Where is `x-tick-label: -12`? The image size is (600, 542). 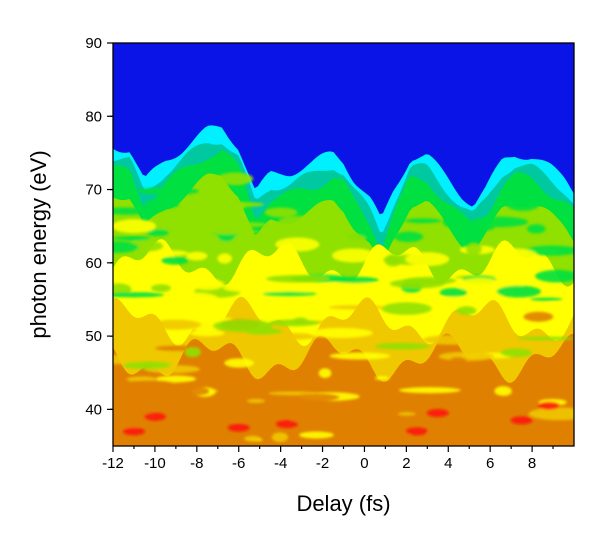 x-tick-label: -12 is located at coordinates (113, 463).